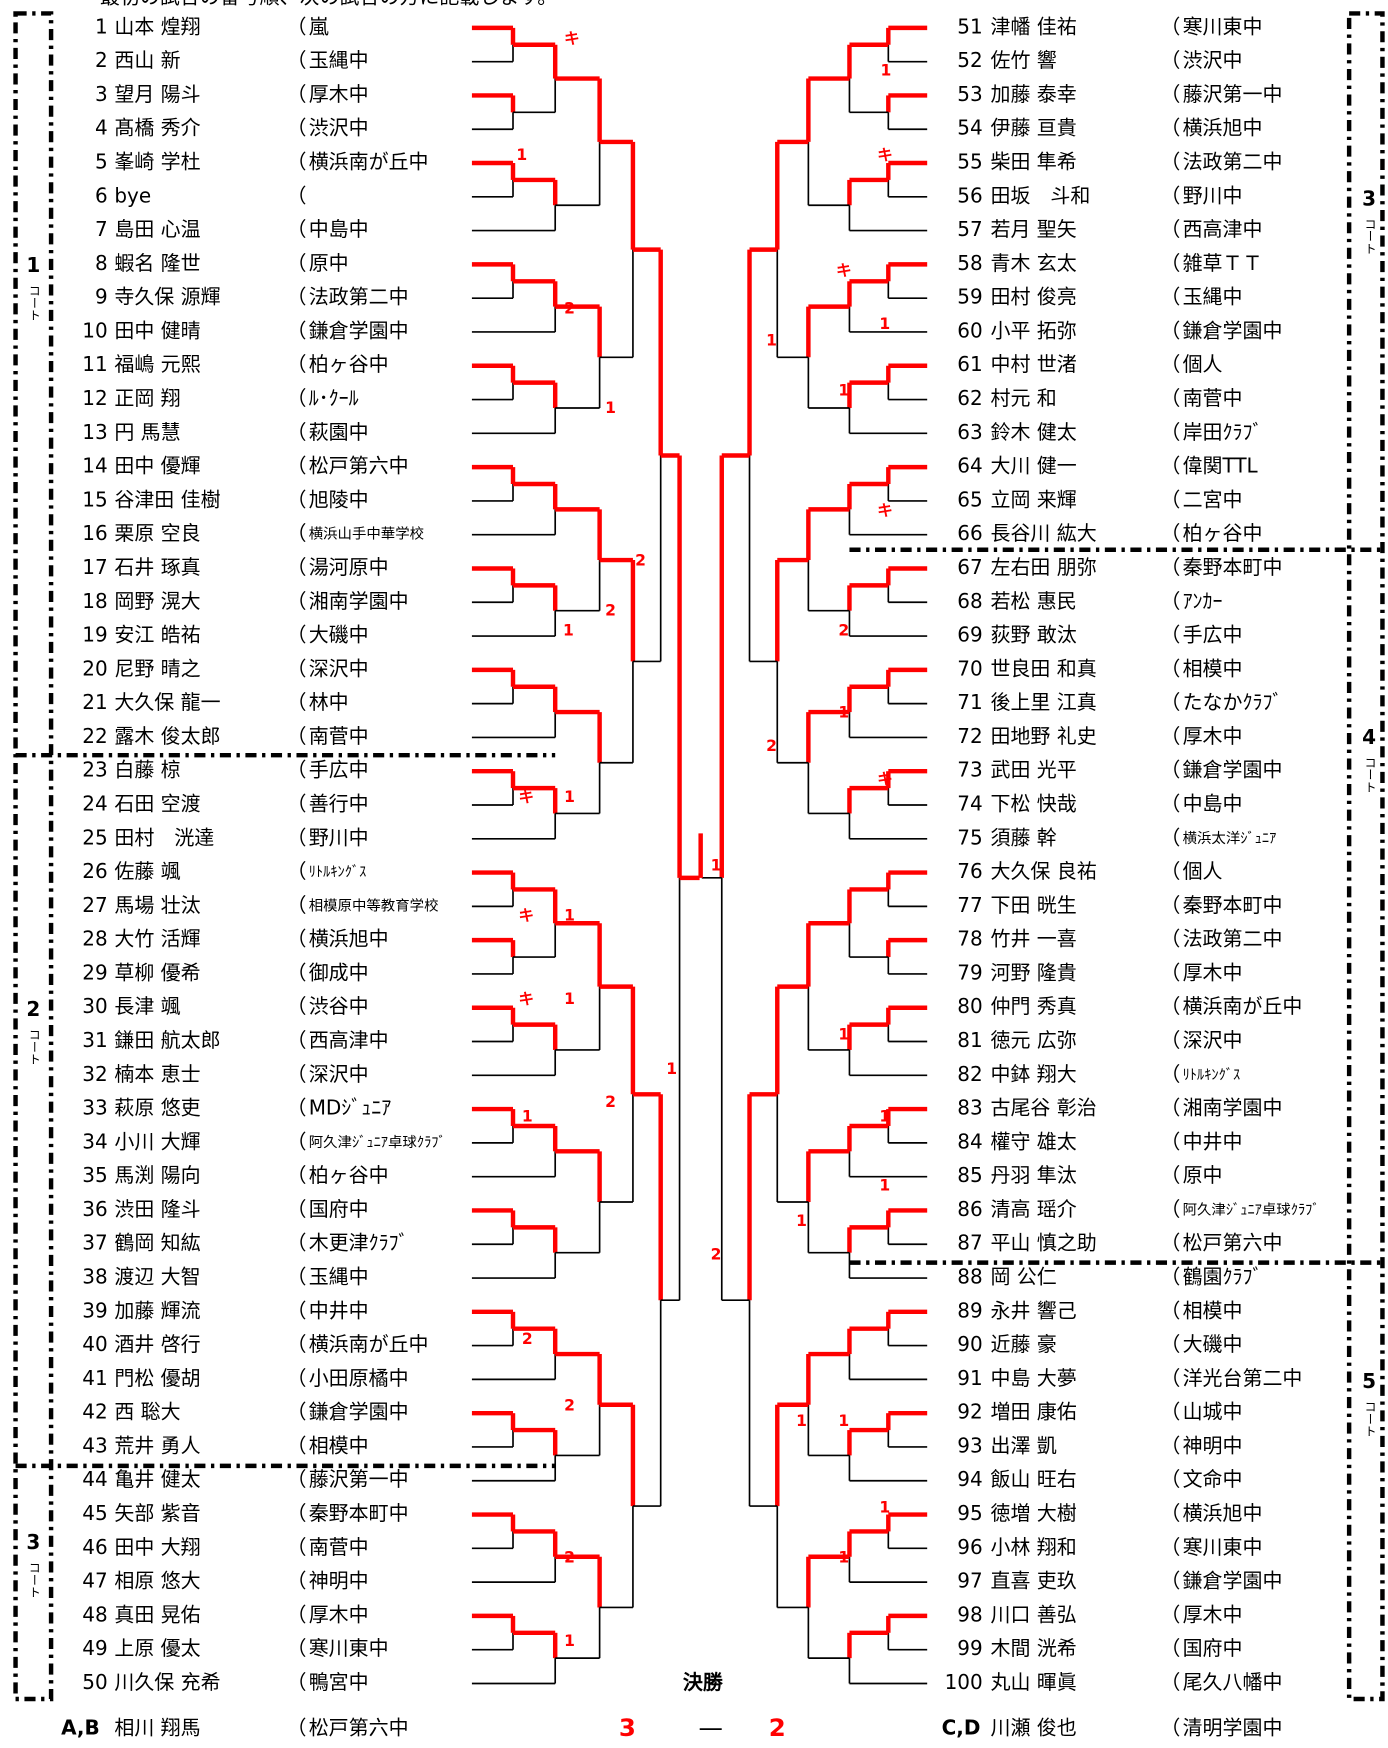 The image size is (1388, 1748). I want to click on player-number: 37, so click(94, 1243).